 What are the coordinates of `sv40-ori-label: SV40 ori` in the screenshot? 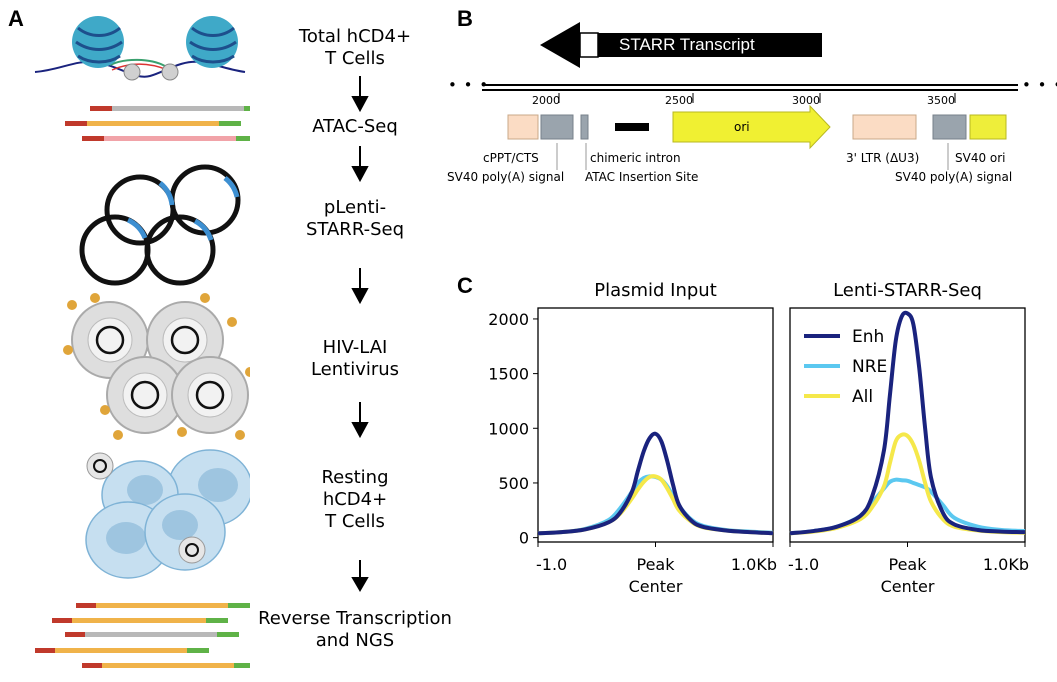 It's located at (980, 158).